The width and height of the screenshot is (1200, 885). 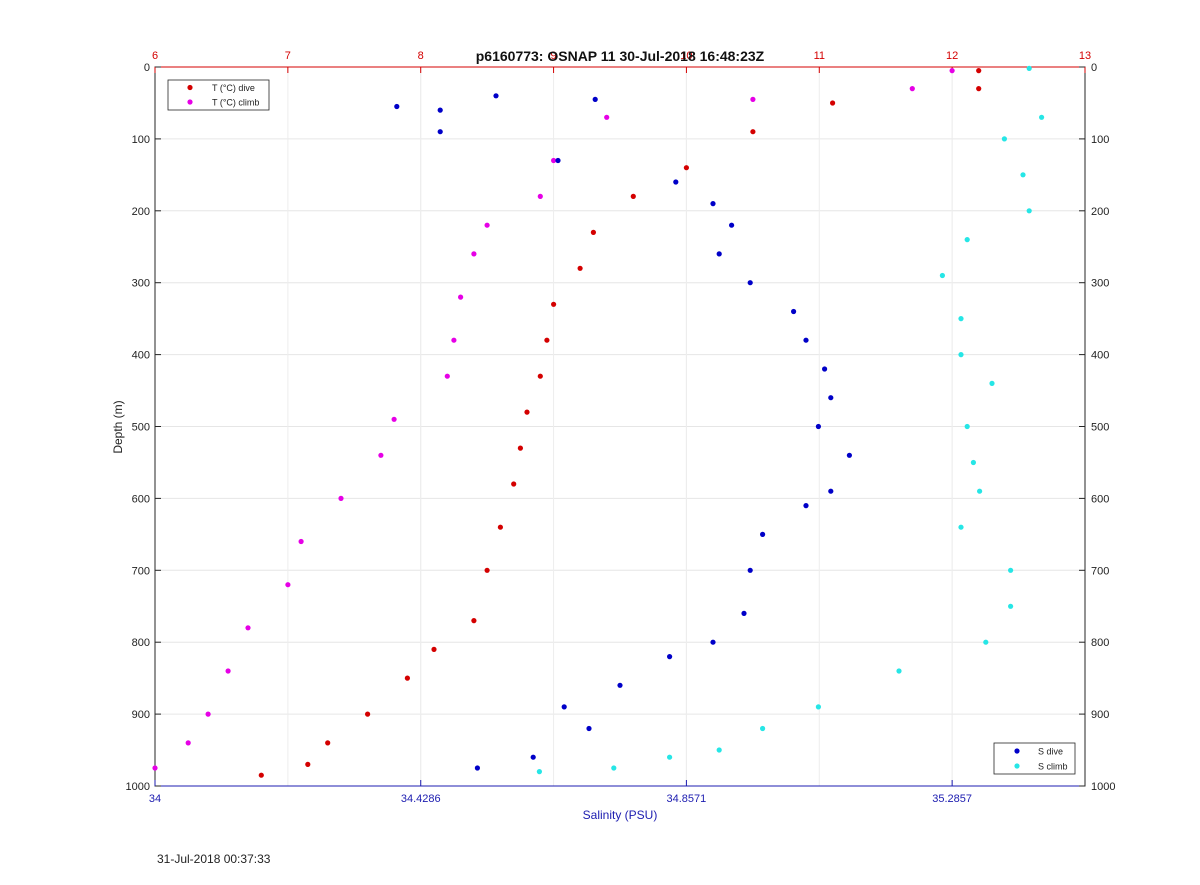 What do you see at coordinates (1050, 752) in the screenshot?
I see `legend-s-dive-label: S dive` at bounding box center [1050, 752].